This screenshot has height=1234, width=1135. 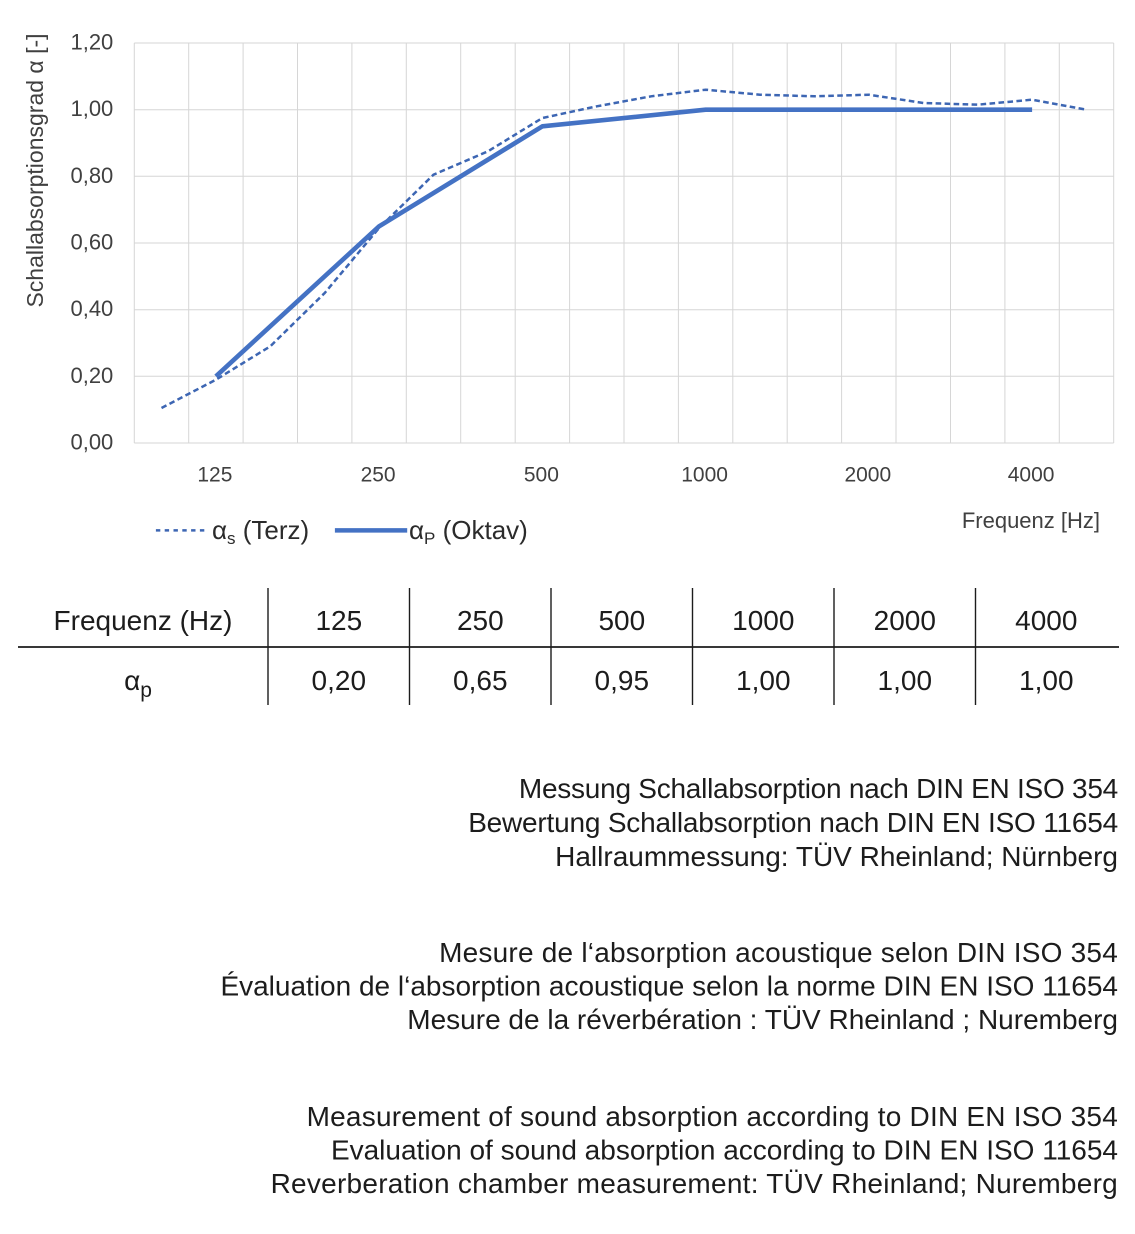 I want to click on svg-text:Hallraummessung: TÜV Rheinland: Hallraummessung: TÜV Rheinland; Nürnberg, so click(x=836, y=856).